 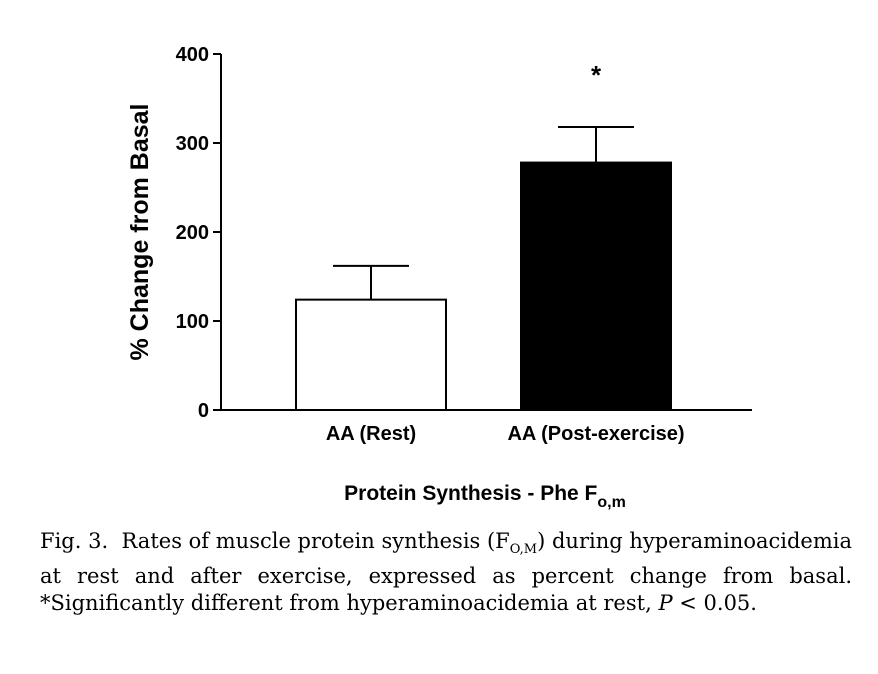 What do you see at coordinates (611, 502) in the screenshot?
I see `x-axis-label-subscript: o,m` at bounding box center [611, 502].